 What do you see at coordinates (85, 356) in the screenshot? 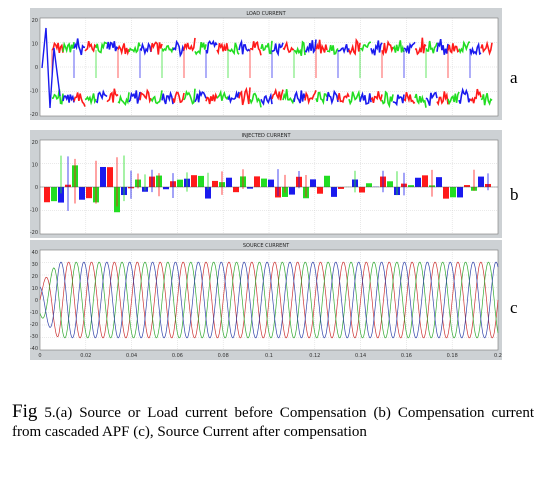
I see `x-tick-label: 0.02` at bounding box center [85, 356].